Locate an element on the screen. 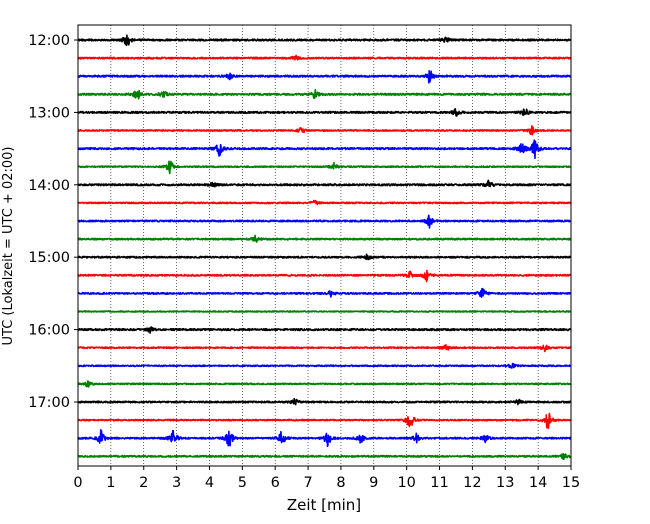 The width and height of the screenshot is (650, 524). x-tick-label: 4 is located at coordinates (209, 483).